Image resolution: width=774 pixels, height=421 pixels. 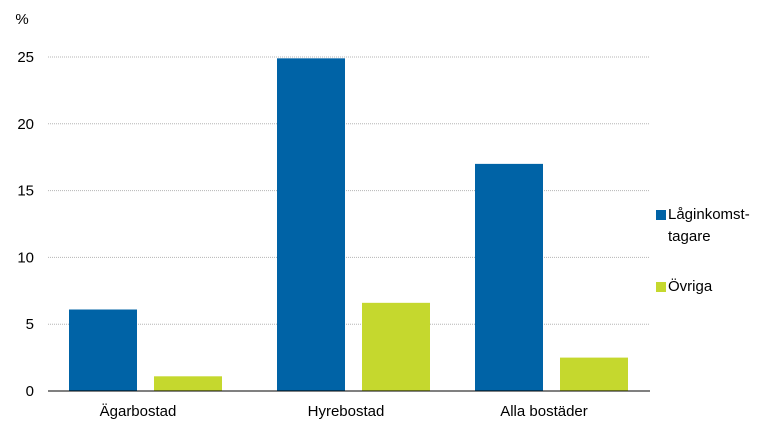 What do you see at coordinates (25, 224) in the screenshot?
I see `y-axis-ticks: 0 5 10 15 20 25` at bounding box center [25, 224].